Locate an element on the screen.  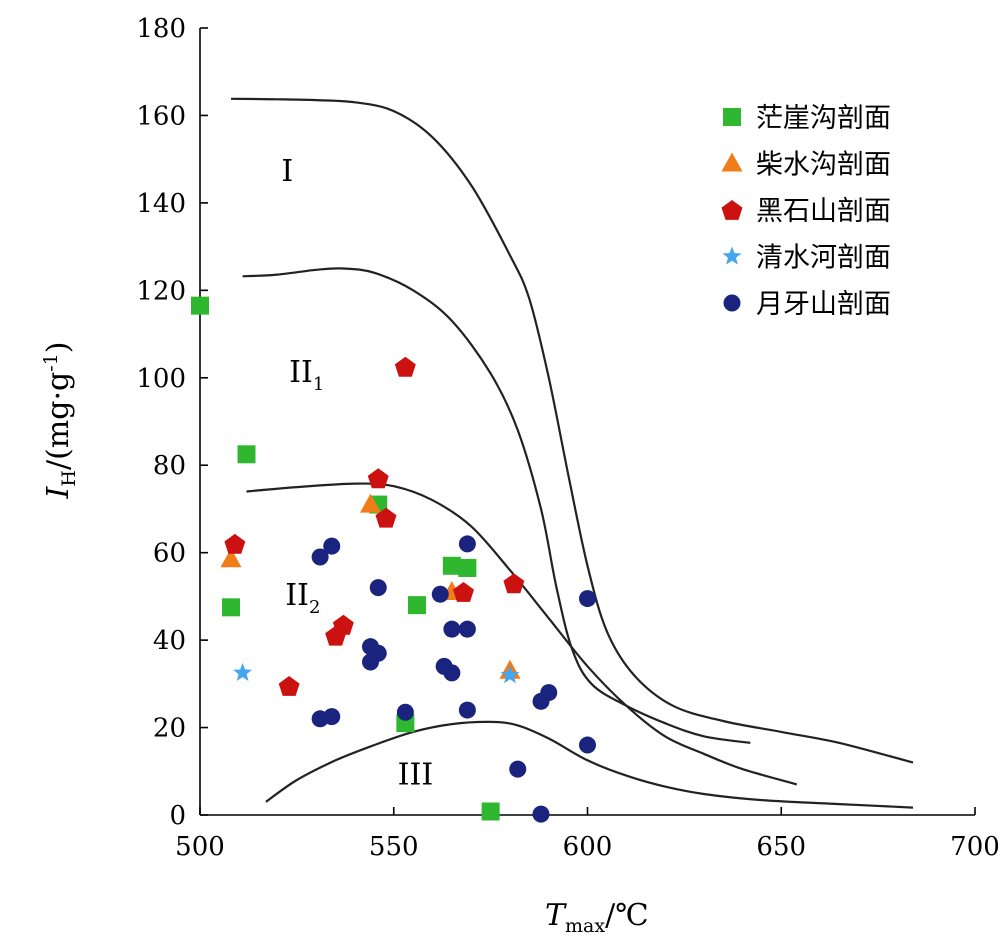
legend-marker-square is located at coordinates (732, 117).